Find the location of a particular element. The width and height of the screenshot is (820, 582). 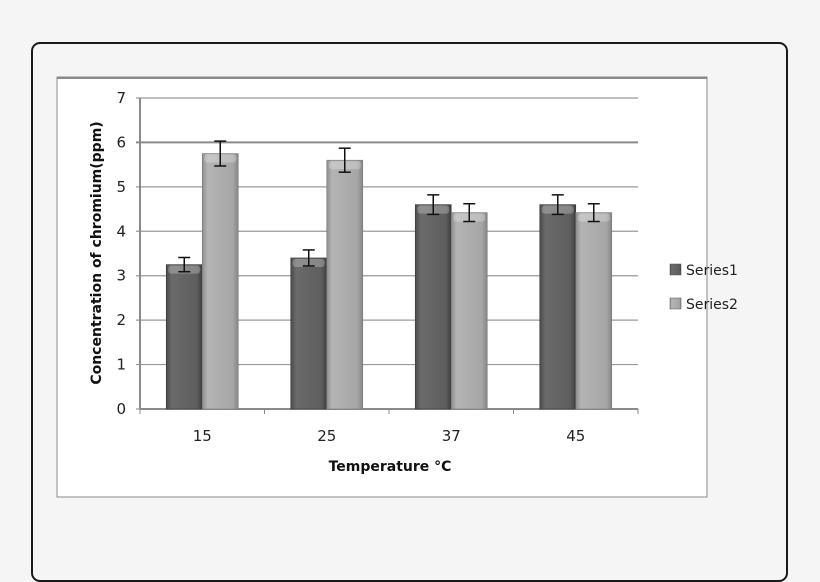

y-tick-label: 0 is located at coordinates (121, 409).